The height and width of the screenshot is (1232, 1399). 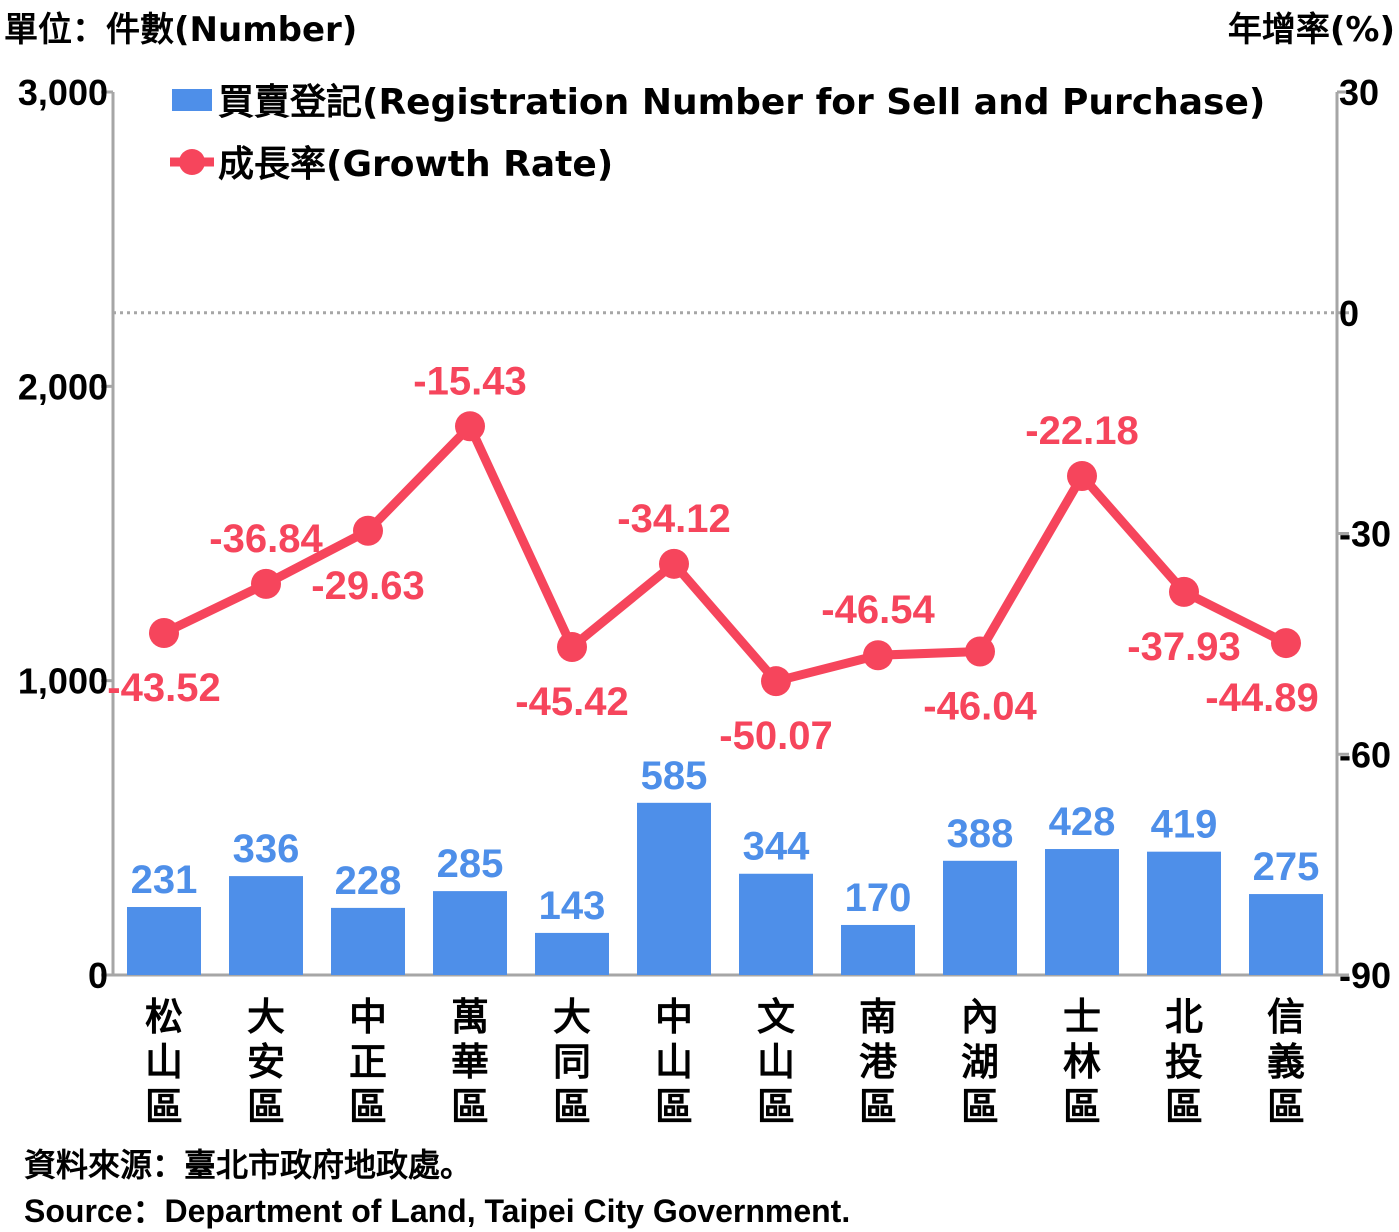 I want to click on right-tick-label: -60, so click(x=1365, y=754).